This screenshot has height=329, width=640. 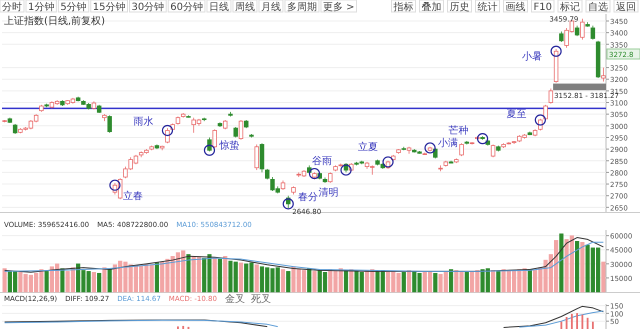 What do you see at coordinates (338, 7) in the screenshot?
I see `text: 更多 >` at bounding box center [338, 7].